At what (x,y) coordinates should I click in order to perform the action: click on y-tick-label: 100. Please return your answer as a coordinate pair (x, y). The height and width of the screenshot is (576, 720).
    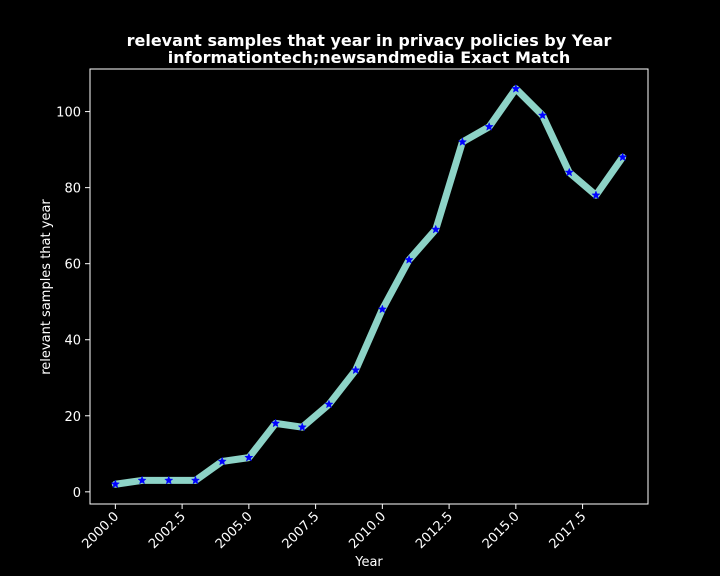
    Looking at the image, I should click on (68, 113).